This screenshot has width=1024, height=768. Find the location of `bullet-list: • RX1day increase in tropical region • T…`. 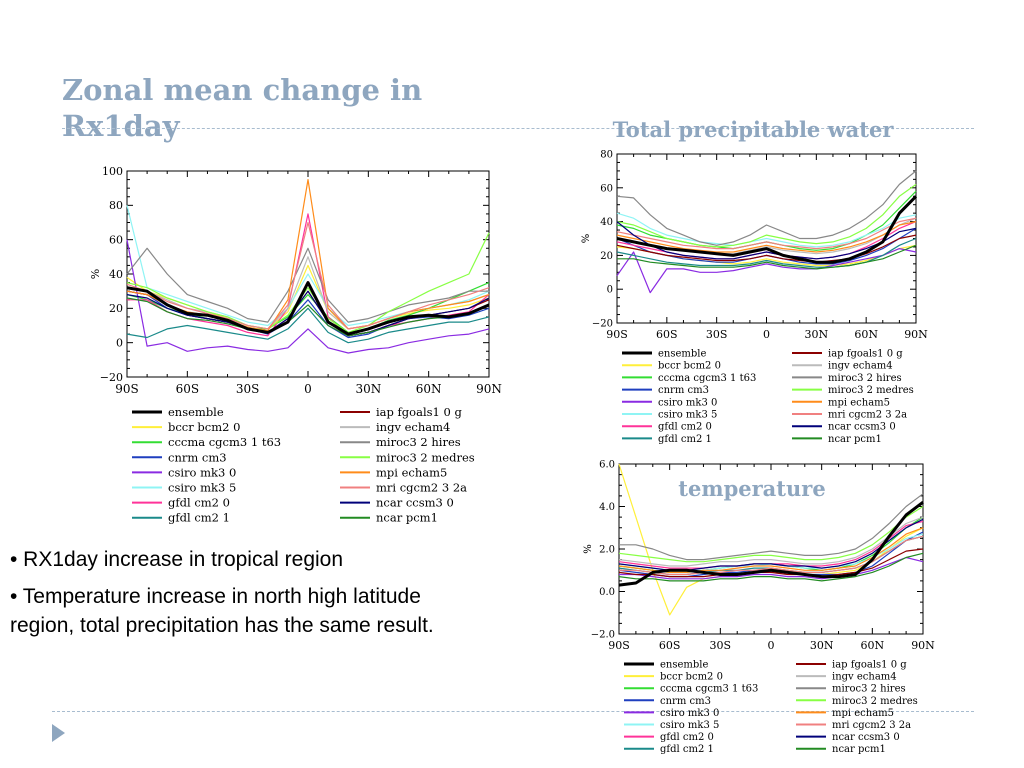

bullet-list: • RX1day increase in tropical region • T… is located at coordinates (250, 596).